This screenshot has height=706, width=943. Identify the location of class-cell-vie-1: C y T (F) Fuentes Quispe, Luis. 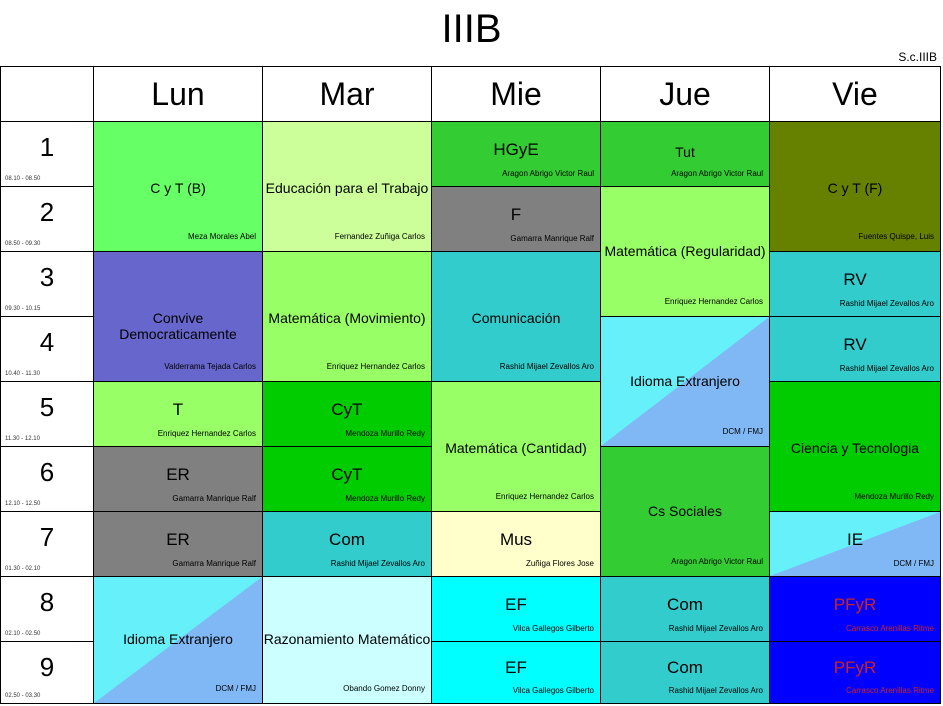
(855, 186).